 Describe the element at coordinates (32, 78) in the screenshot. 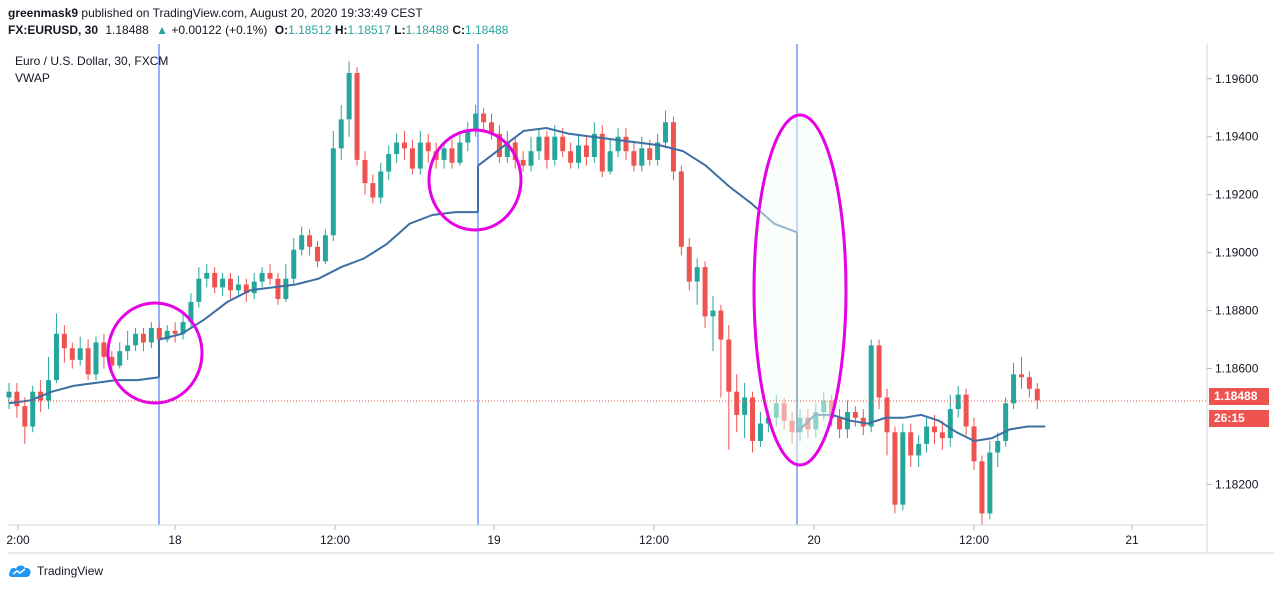

I see `indicator-label: VWAP` at that location.